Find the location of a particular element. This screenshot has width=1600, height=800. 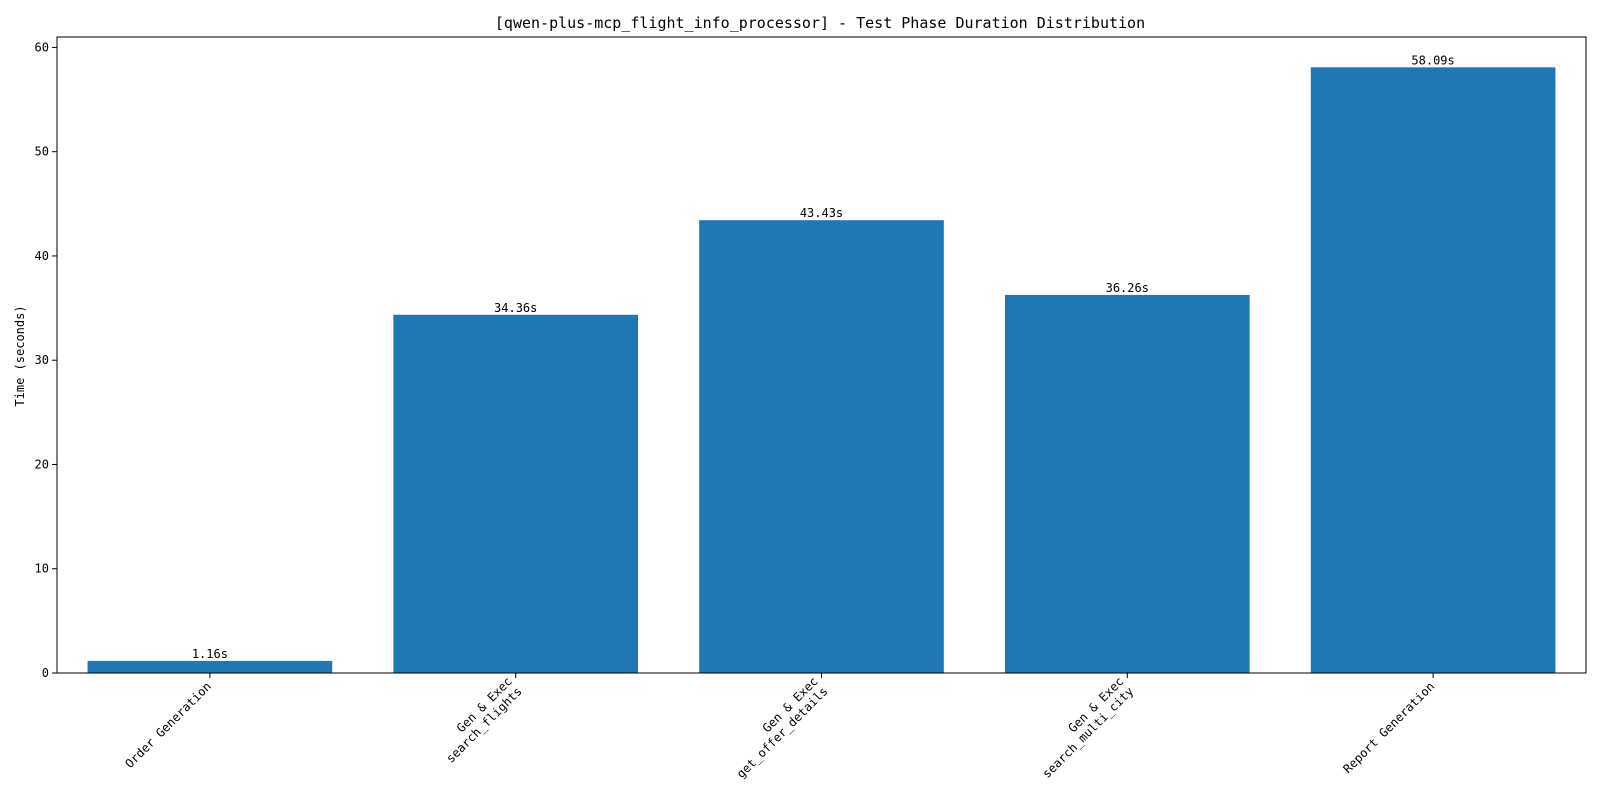

x-tick-label: Gen & Execsearch_multi_city is located at coordinates (1083, 727).